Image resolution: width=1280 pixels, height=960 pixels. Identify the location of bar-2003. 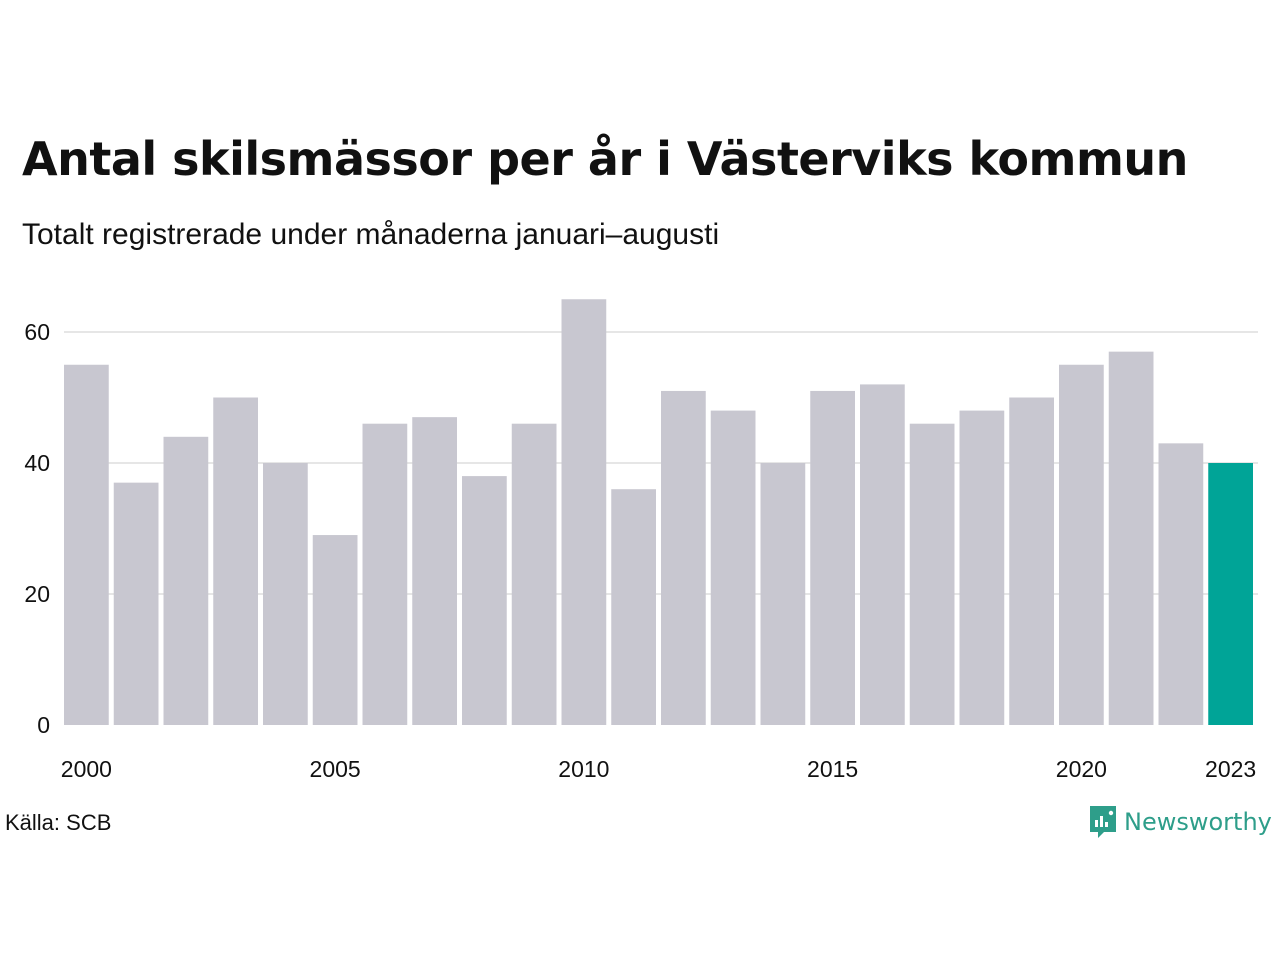
(235, 561).